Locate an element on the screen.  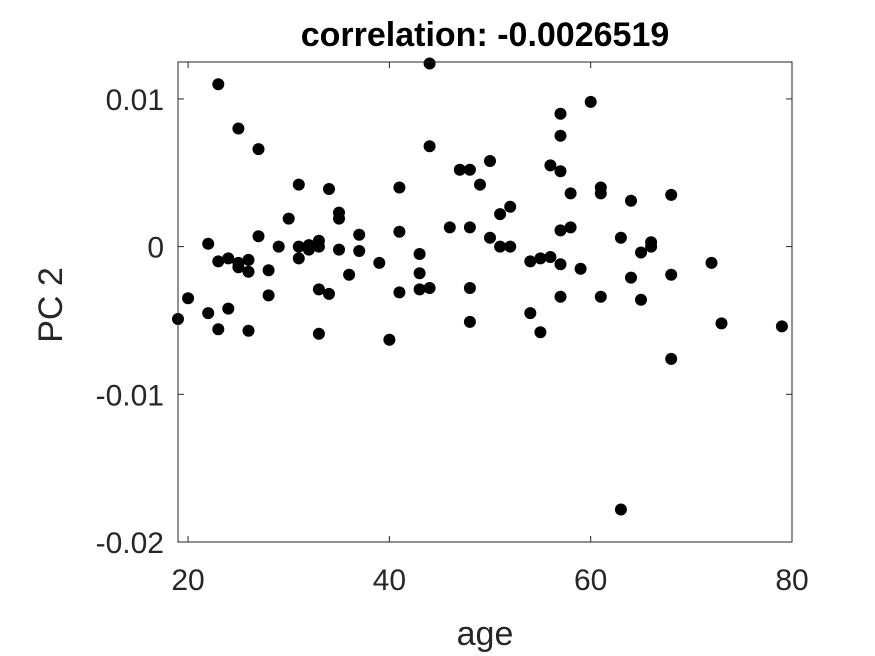
y-tick-label: -0.01 is located at coordinates (130, 395).